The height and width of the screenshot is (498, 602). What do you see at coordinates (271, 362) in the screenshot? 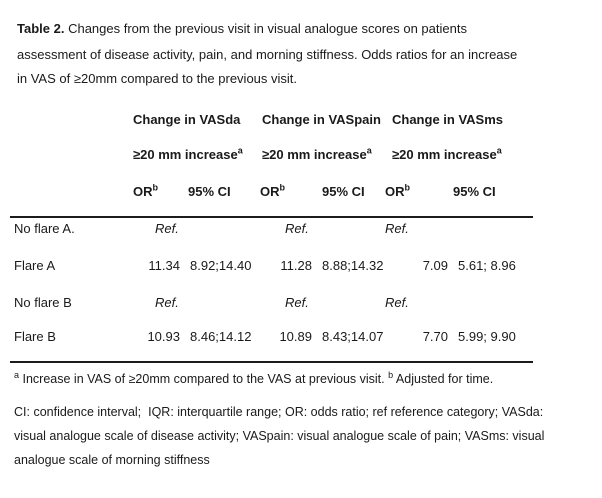
I see `table-bottom-rule` at bounding box center [271, 362].